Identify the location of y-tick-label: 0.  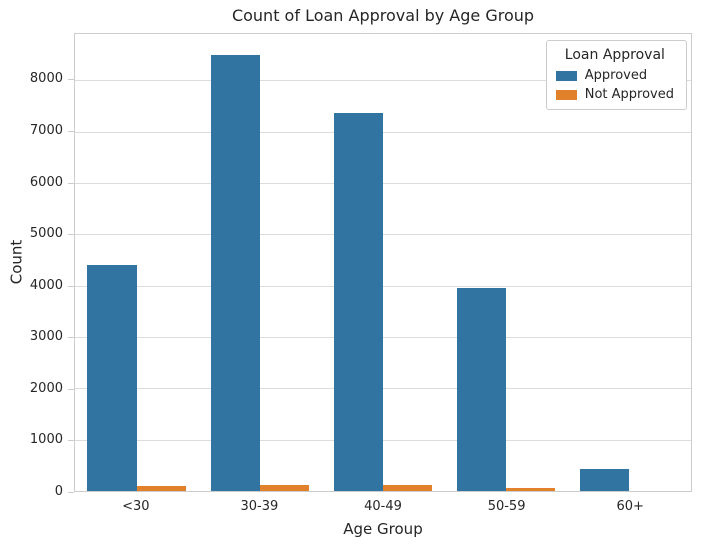
(58, 491).